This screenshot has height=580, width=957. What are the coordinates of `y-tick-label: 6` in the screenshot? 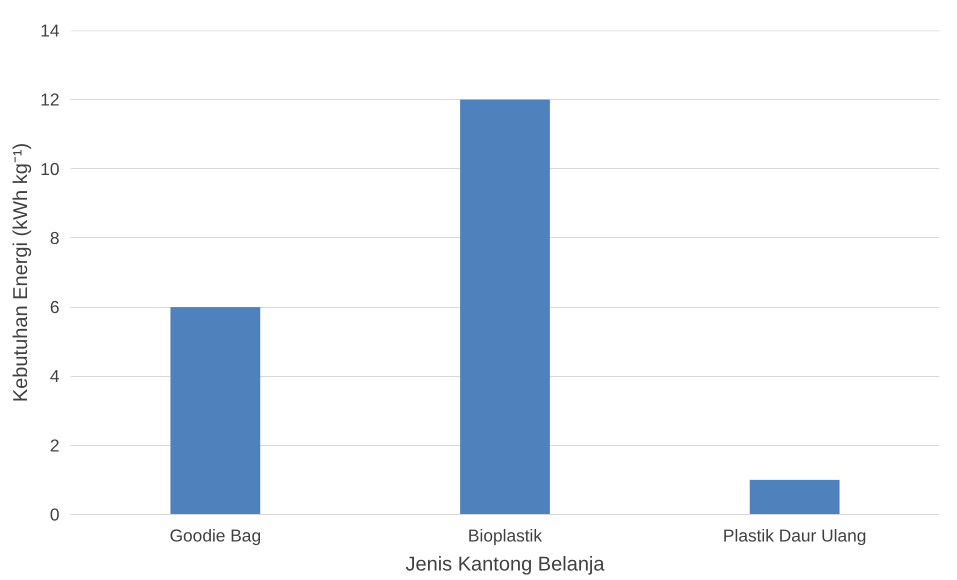 It's located at (55, 307).